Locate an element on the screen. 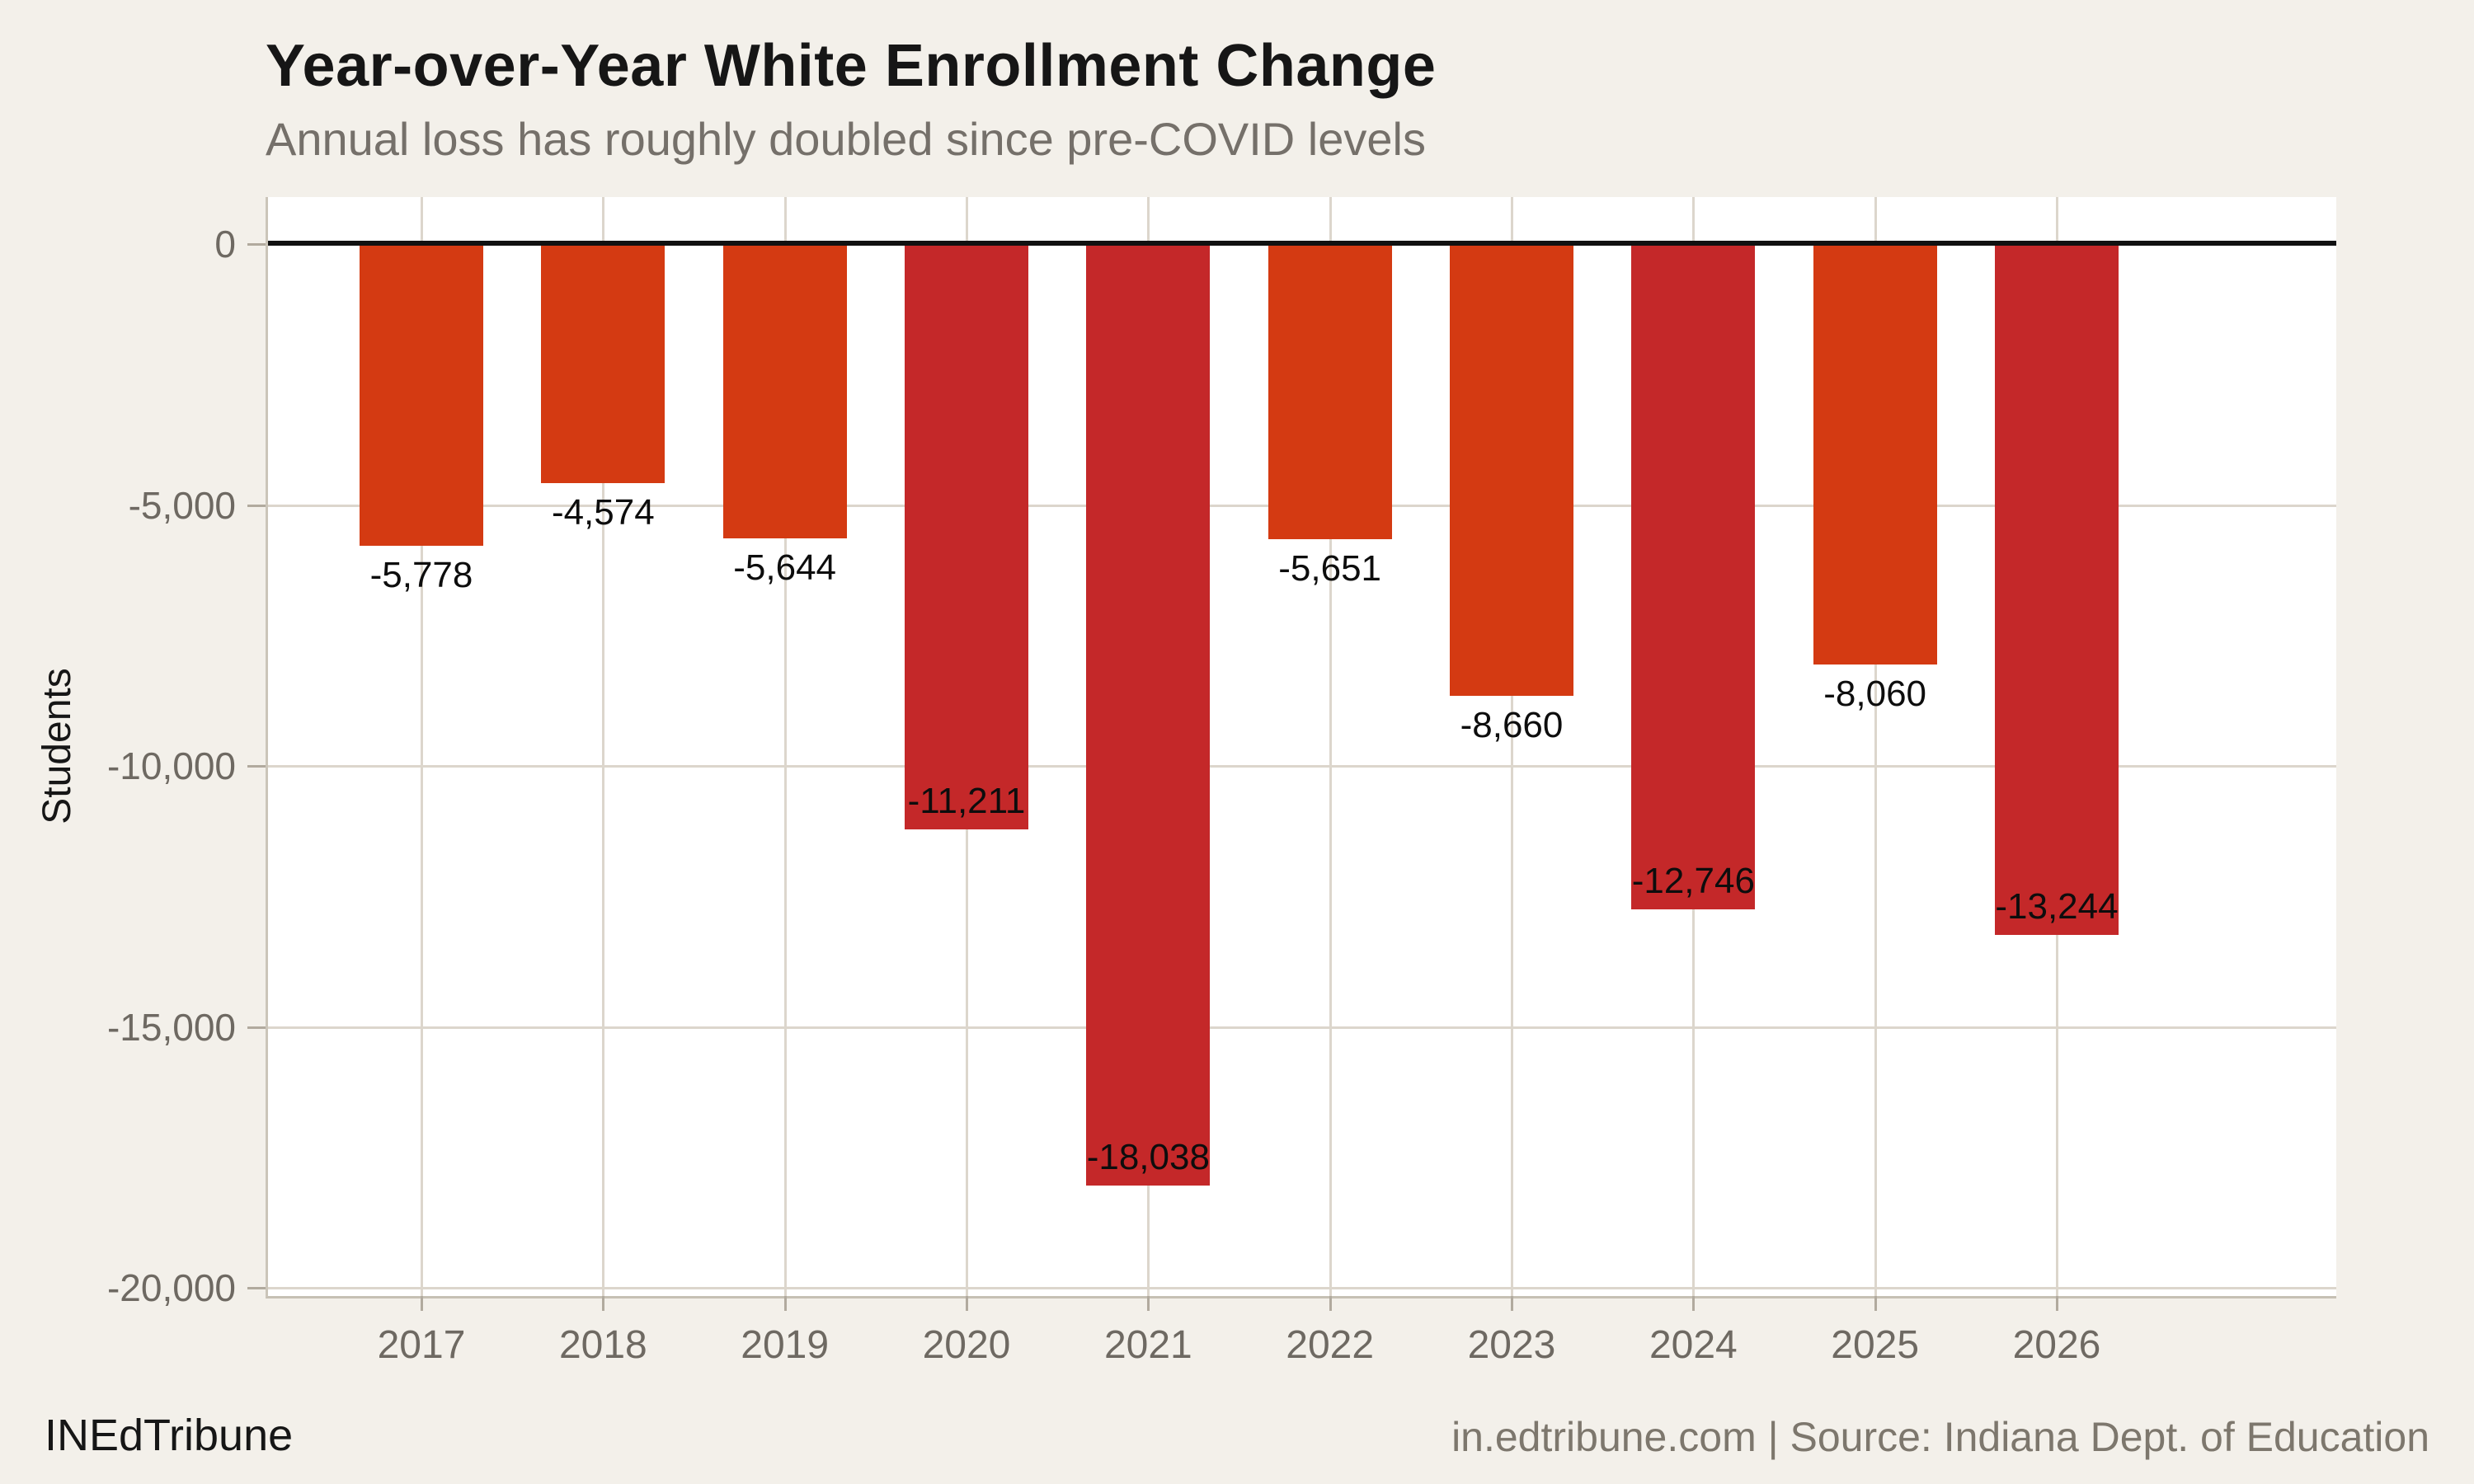 The image size is (2474, 1484). bar-value-label: -18,038 is located at coordinates (1148, 1156).